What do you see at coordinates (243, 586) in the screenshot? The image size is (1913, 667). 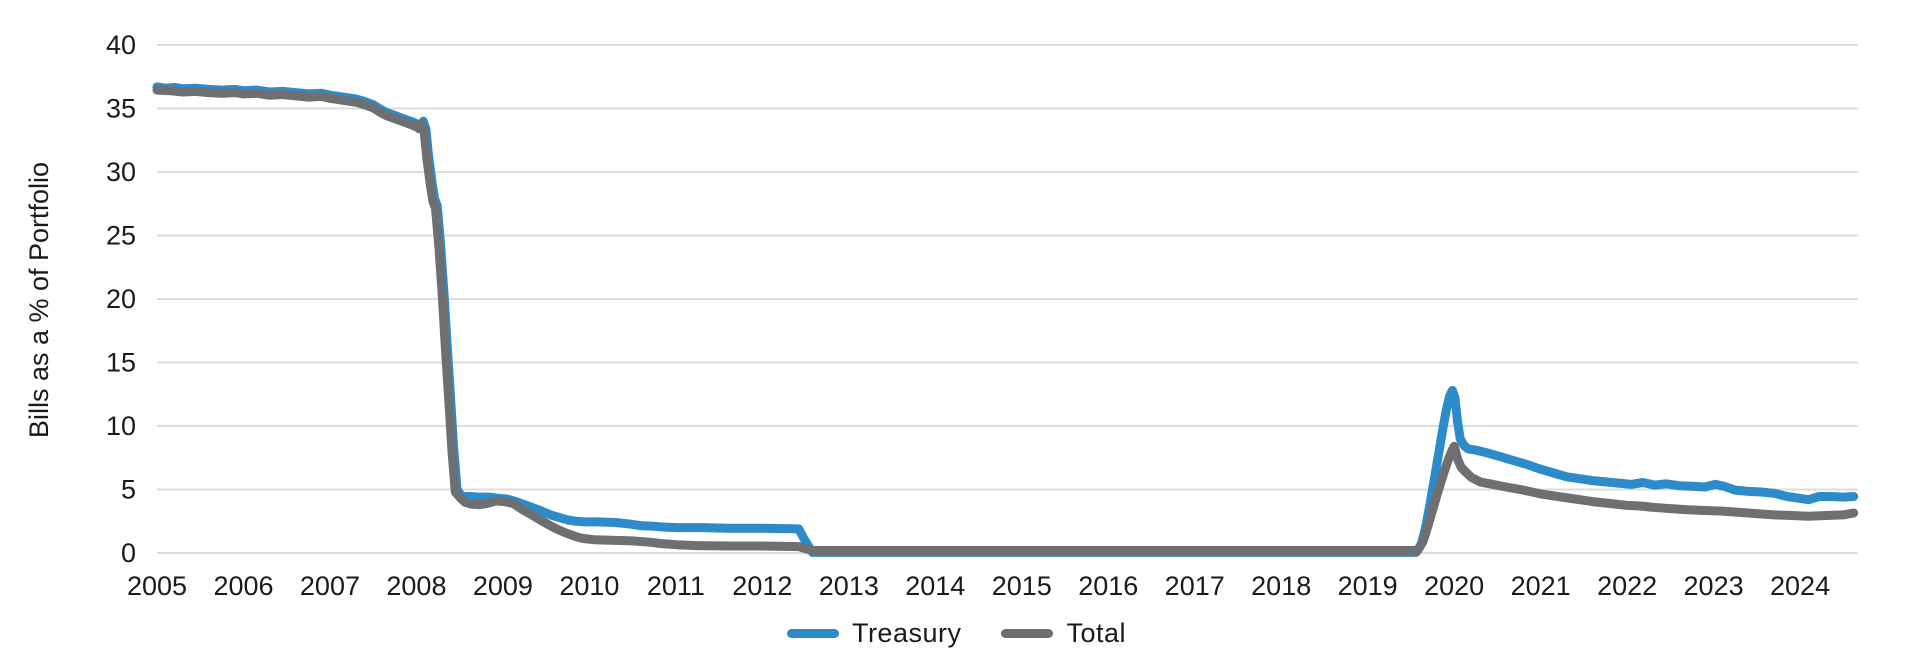 I see `x-tick-label: 2006` at bounding box center [243, 586].